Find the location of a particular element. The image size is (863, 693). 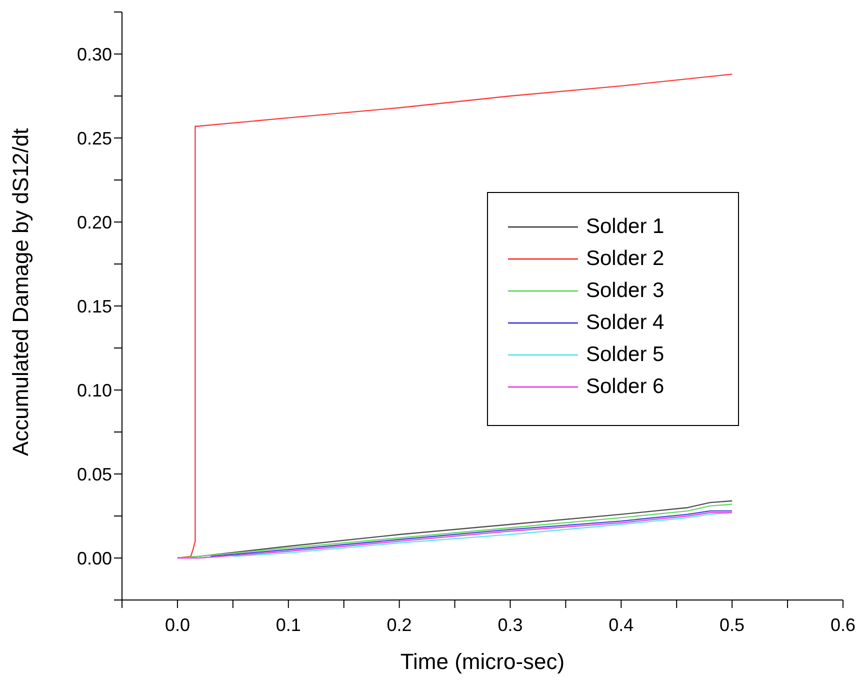

x-tick-label: 0.5 is located at coordinates (732, 624).